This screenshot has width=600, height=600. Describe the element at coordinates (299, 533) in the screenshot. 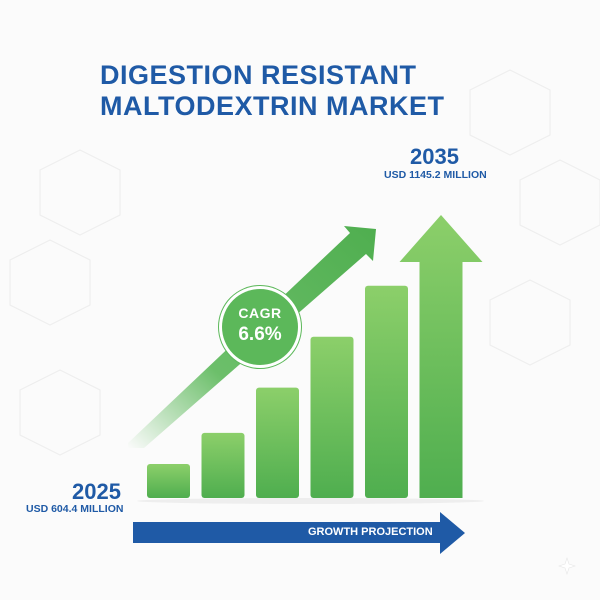

I see `growth-projection-arrow` at that location.